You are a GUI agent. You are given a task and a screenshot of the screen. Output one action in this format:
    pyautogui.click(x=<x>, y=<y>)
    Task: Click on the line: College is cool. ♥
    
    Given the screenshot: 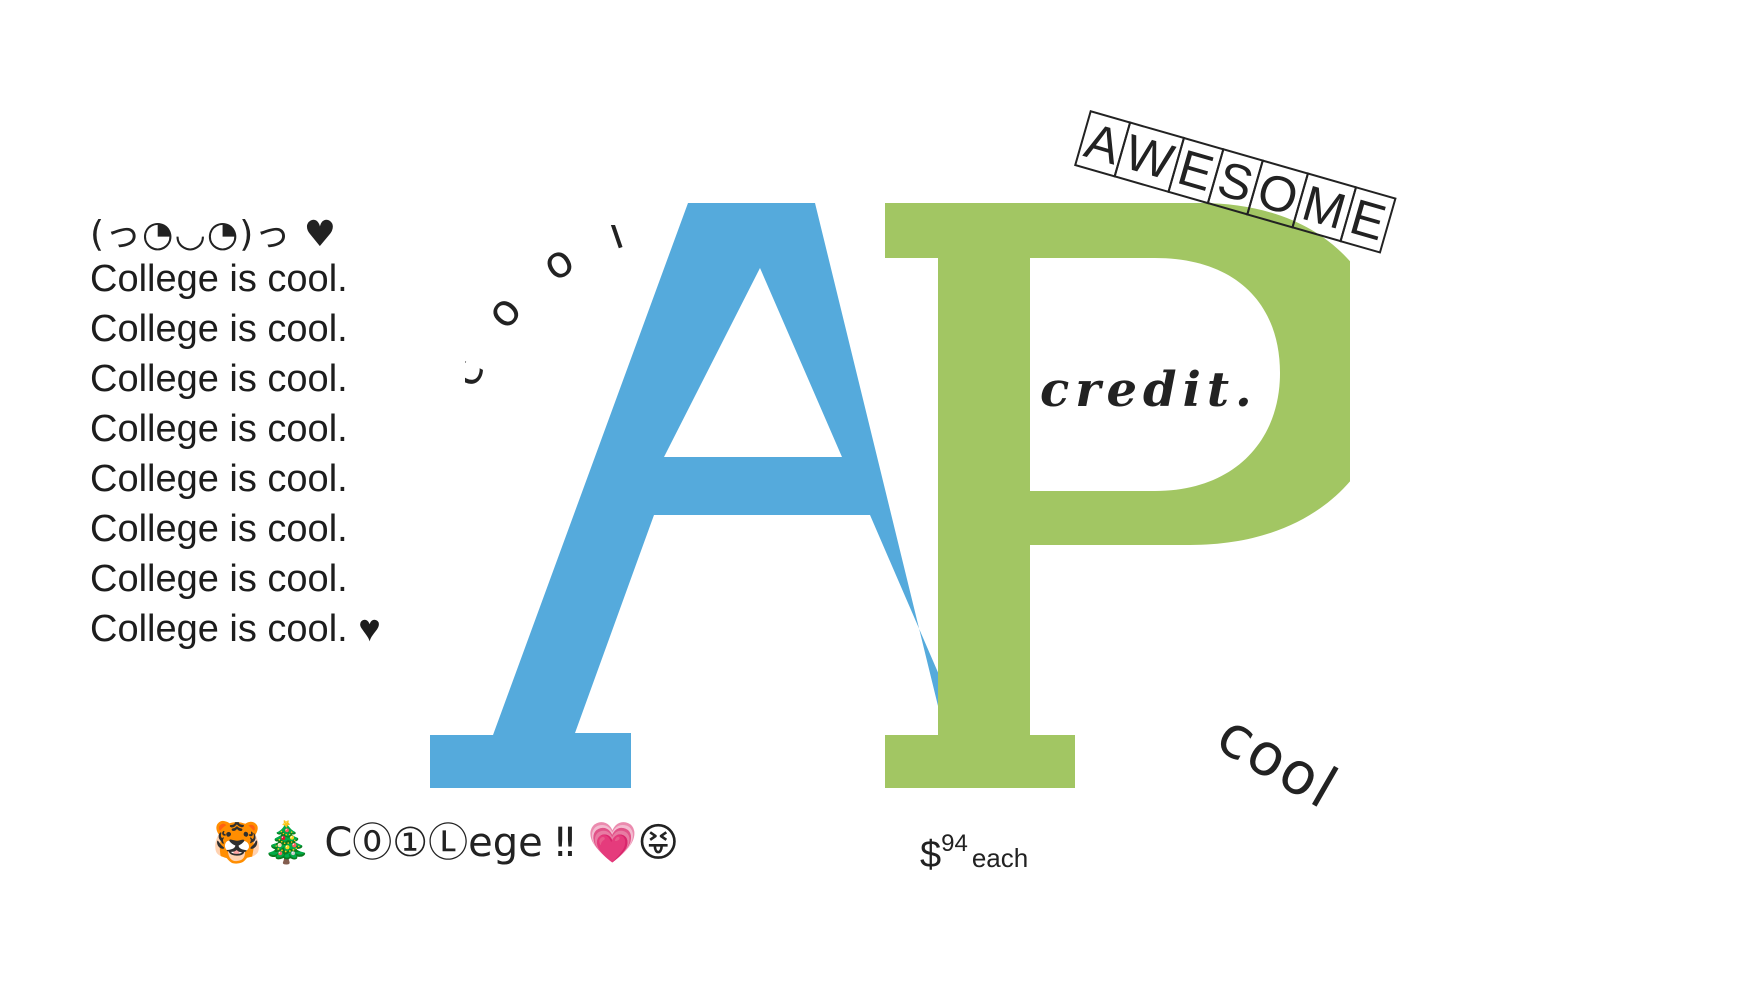 What is the action you would take?
    pyautogui.click(x=235, y=629)
    